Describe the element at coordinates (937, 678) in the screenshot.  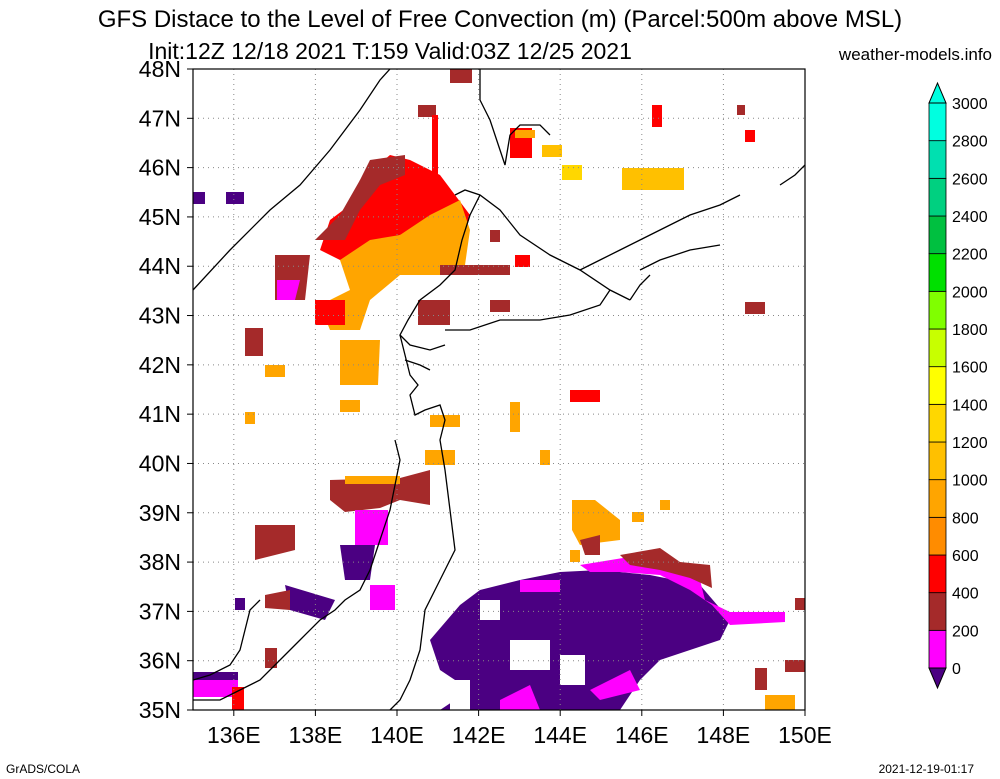
I see `colorbar-min-arrow` at that location.